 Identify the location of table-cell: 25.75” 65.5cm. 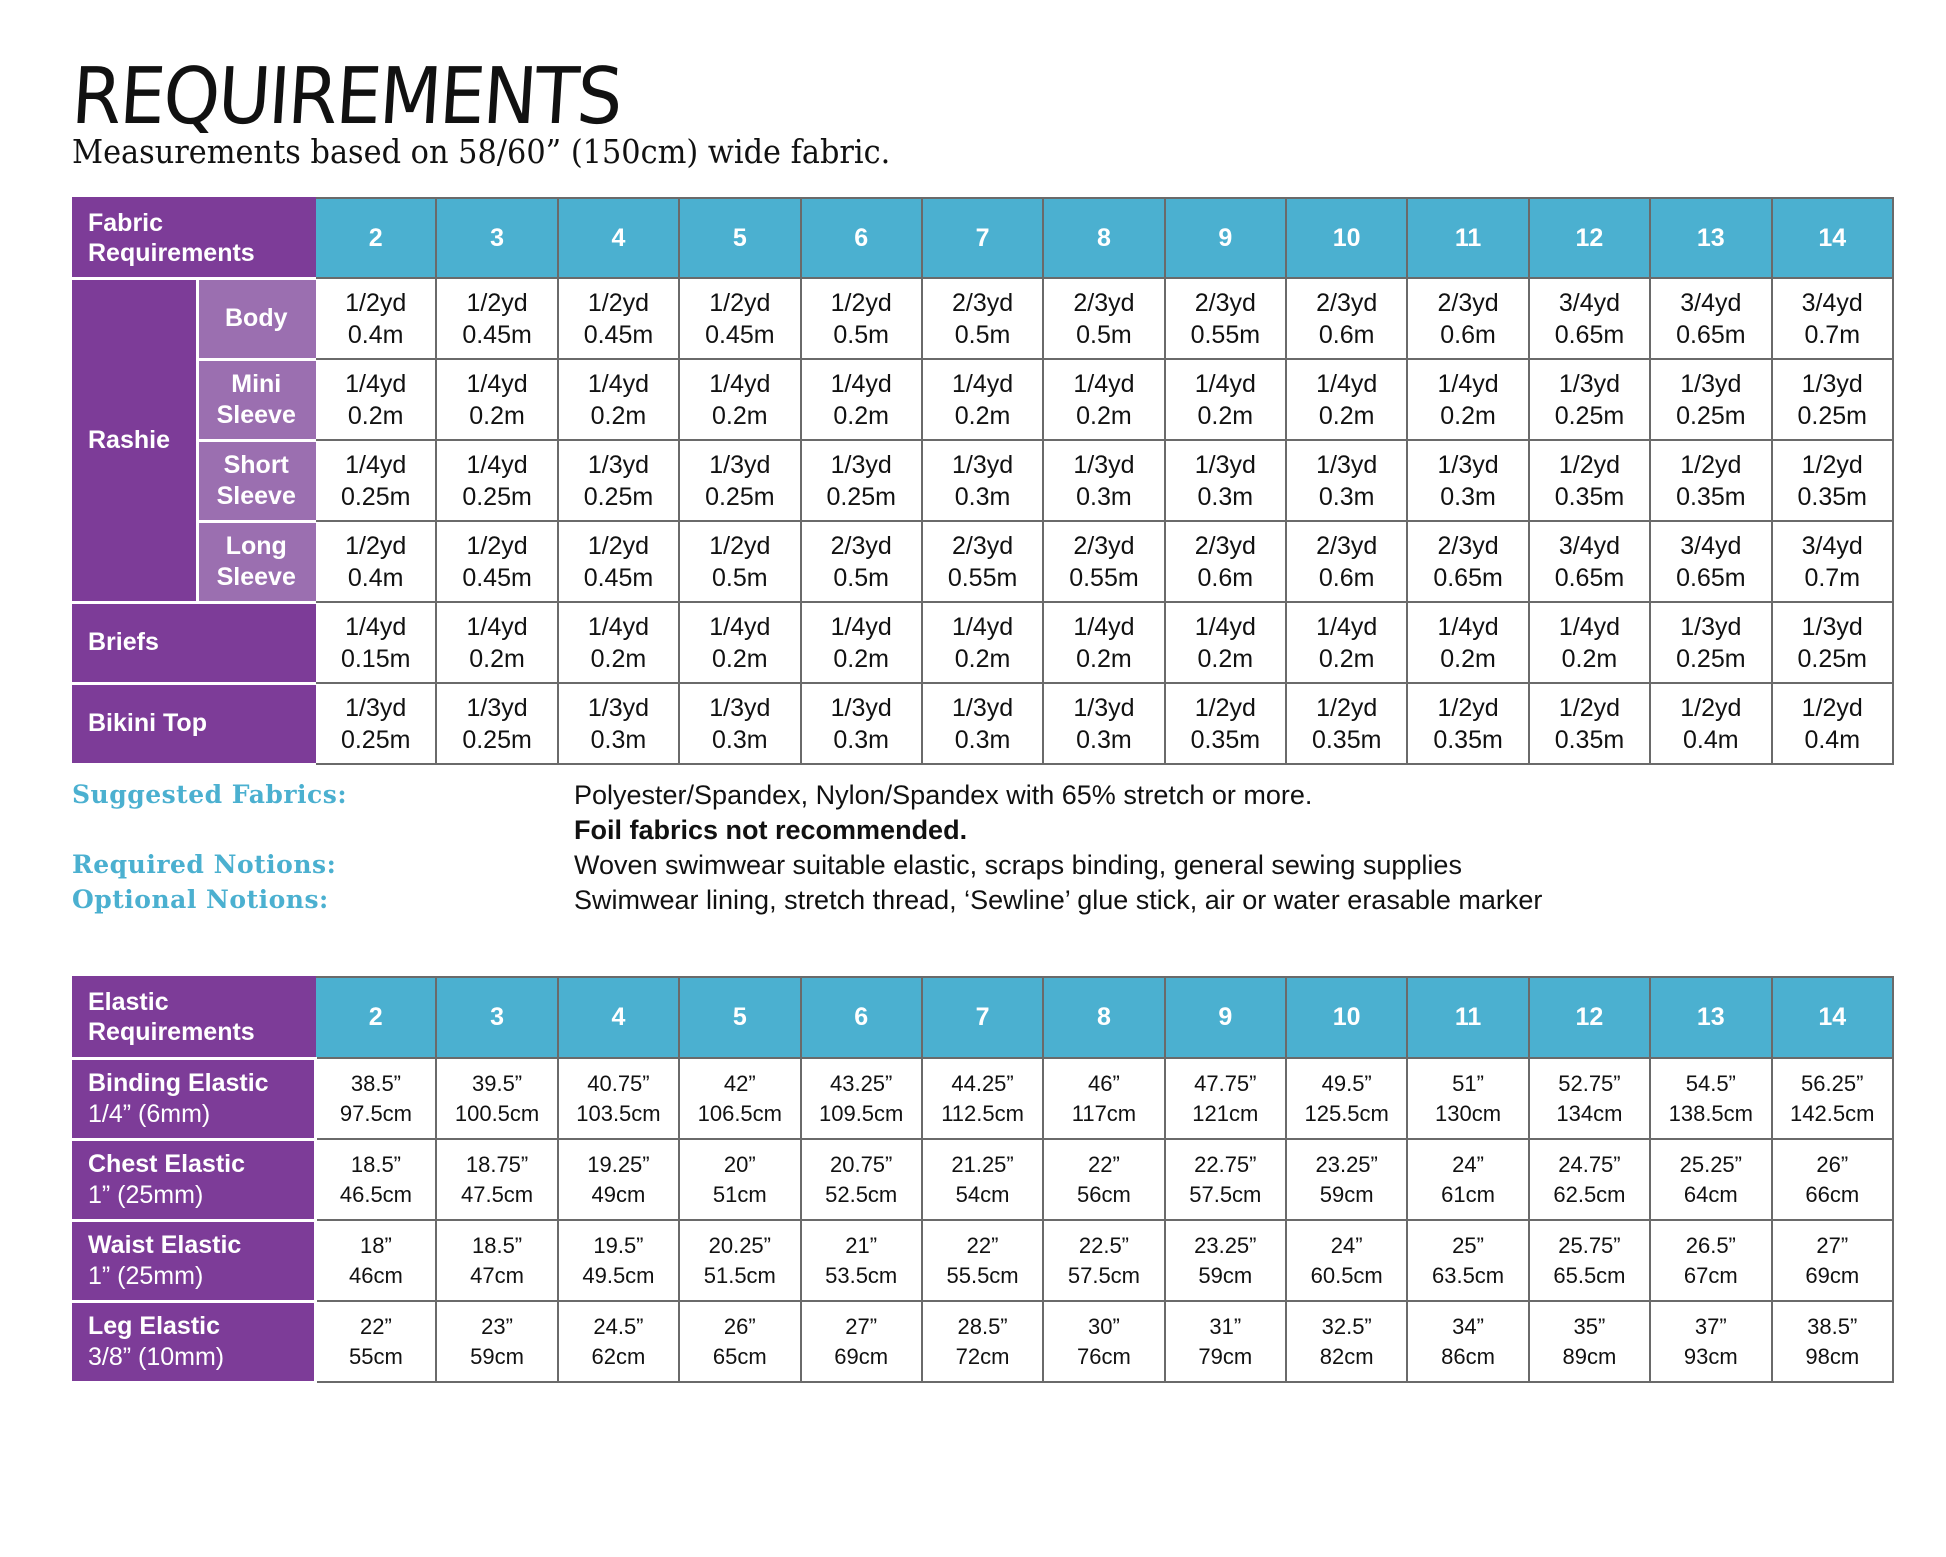
(1589, 1260).